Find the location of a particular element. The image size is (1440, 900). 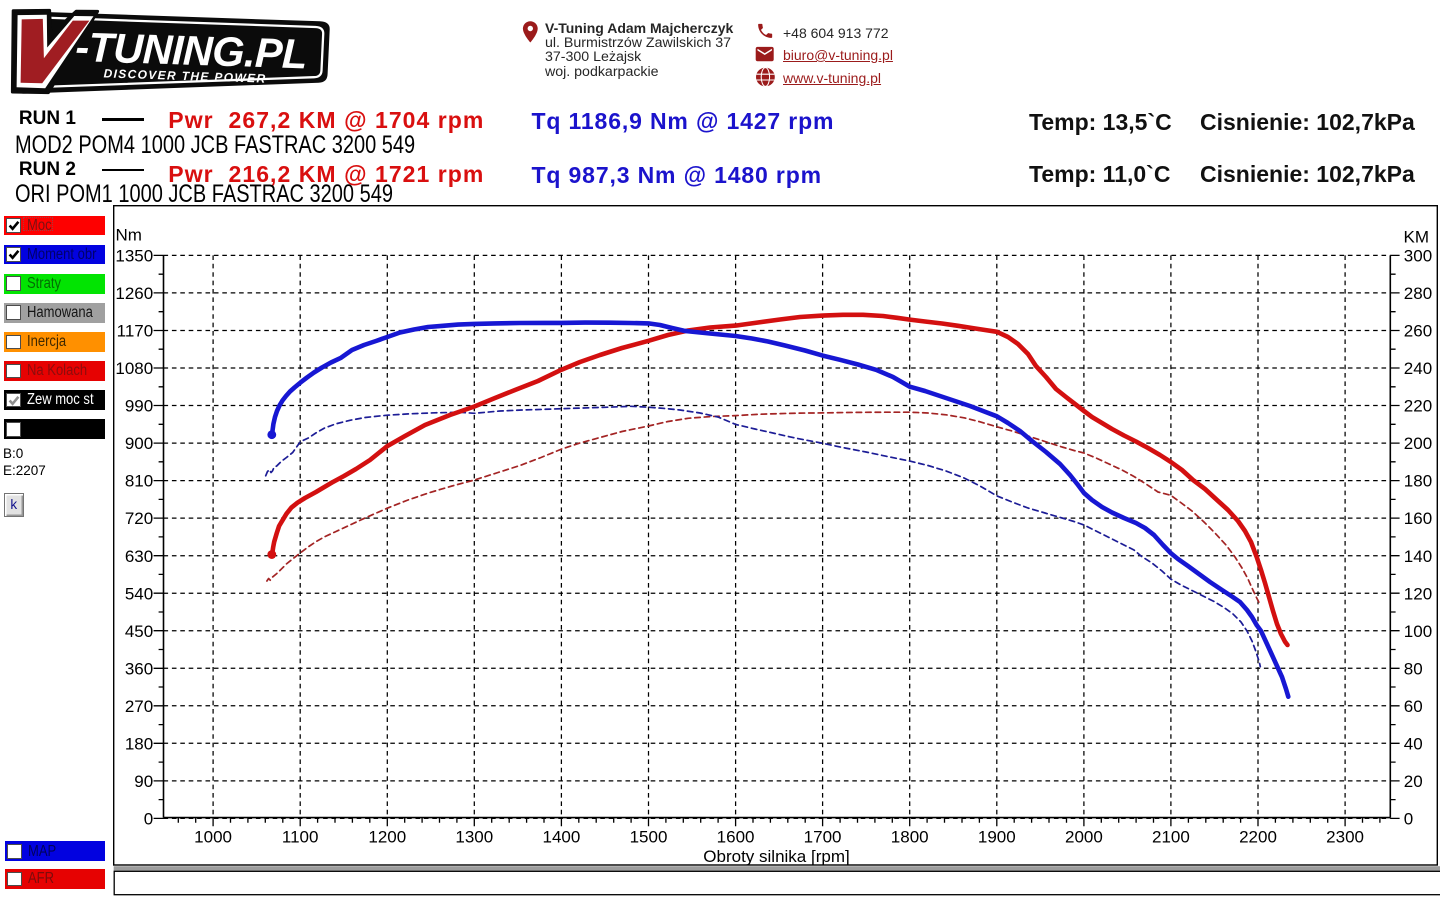

svg-text: -TUNING.PL is located at coordinates (191, 50).